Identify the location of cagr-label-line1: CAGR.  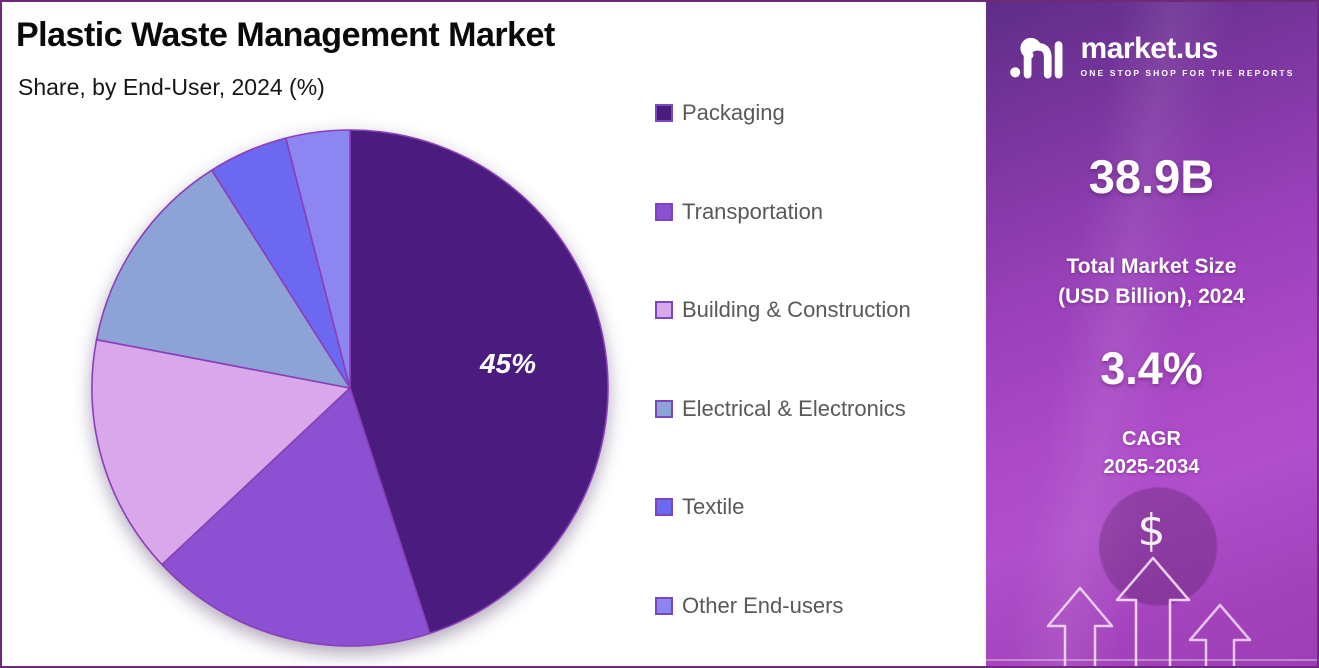
(1151, 439).